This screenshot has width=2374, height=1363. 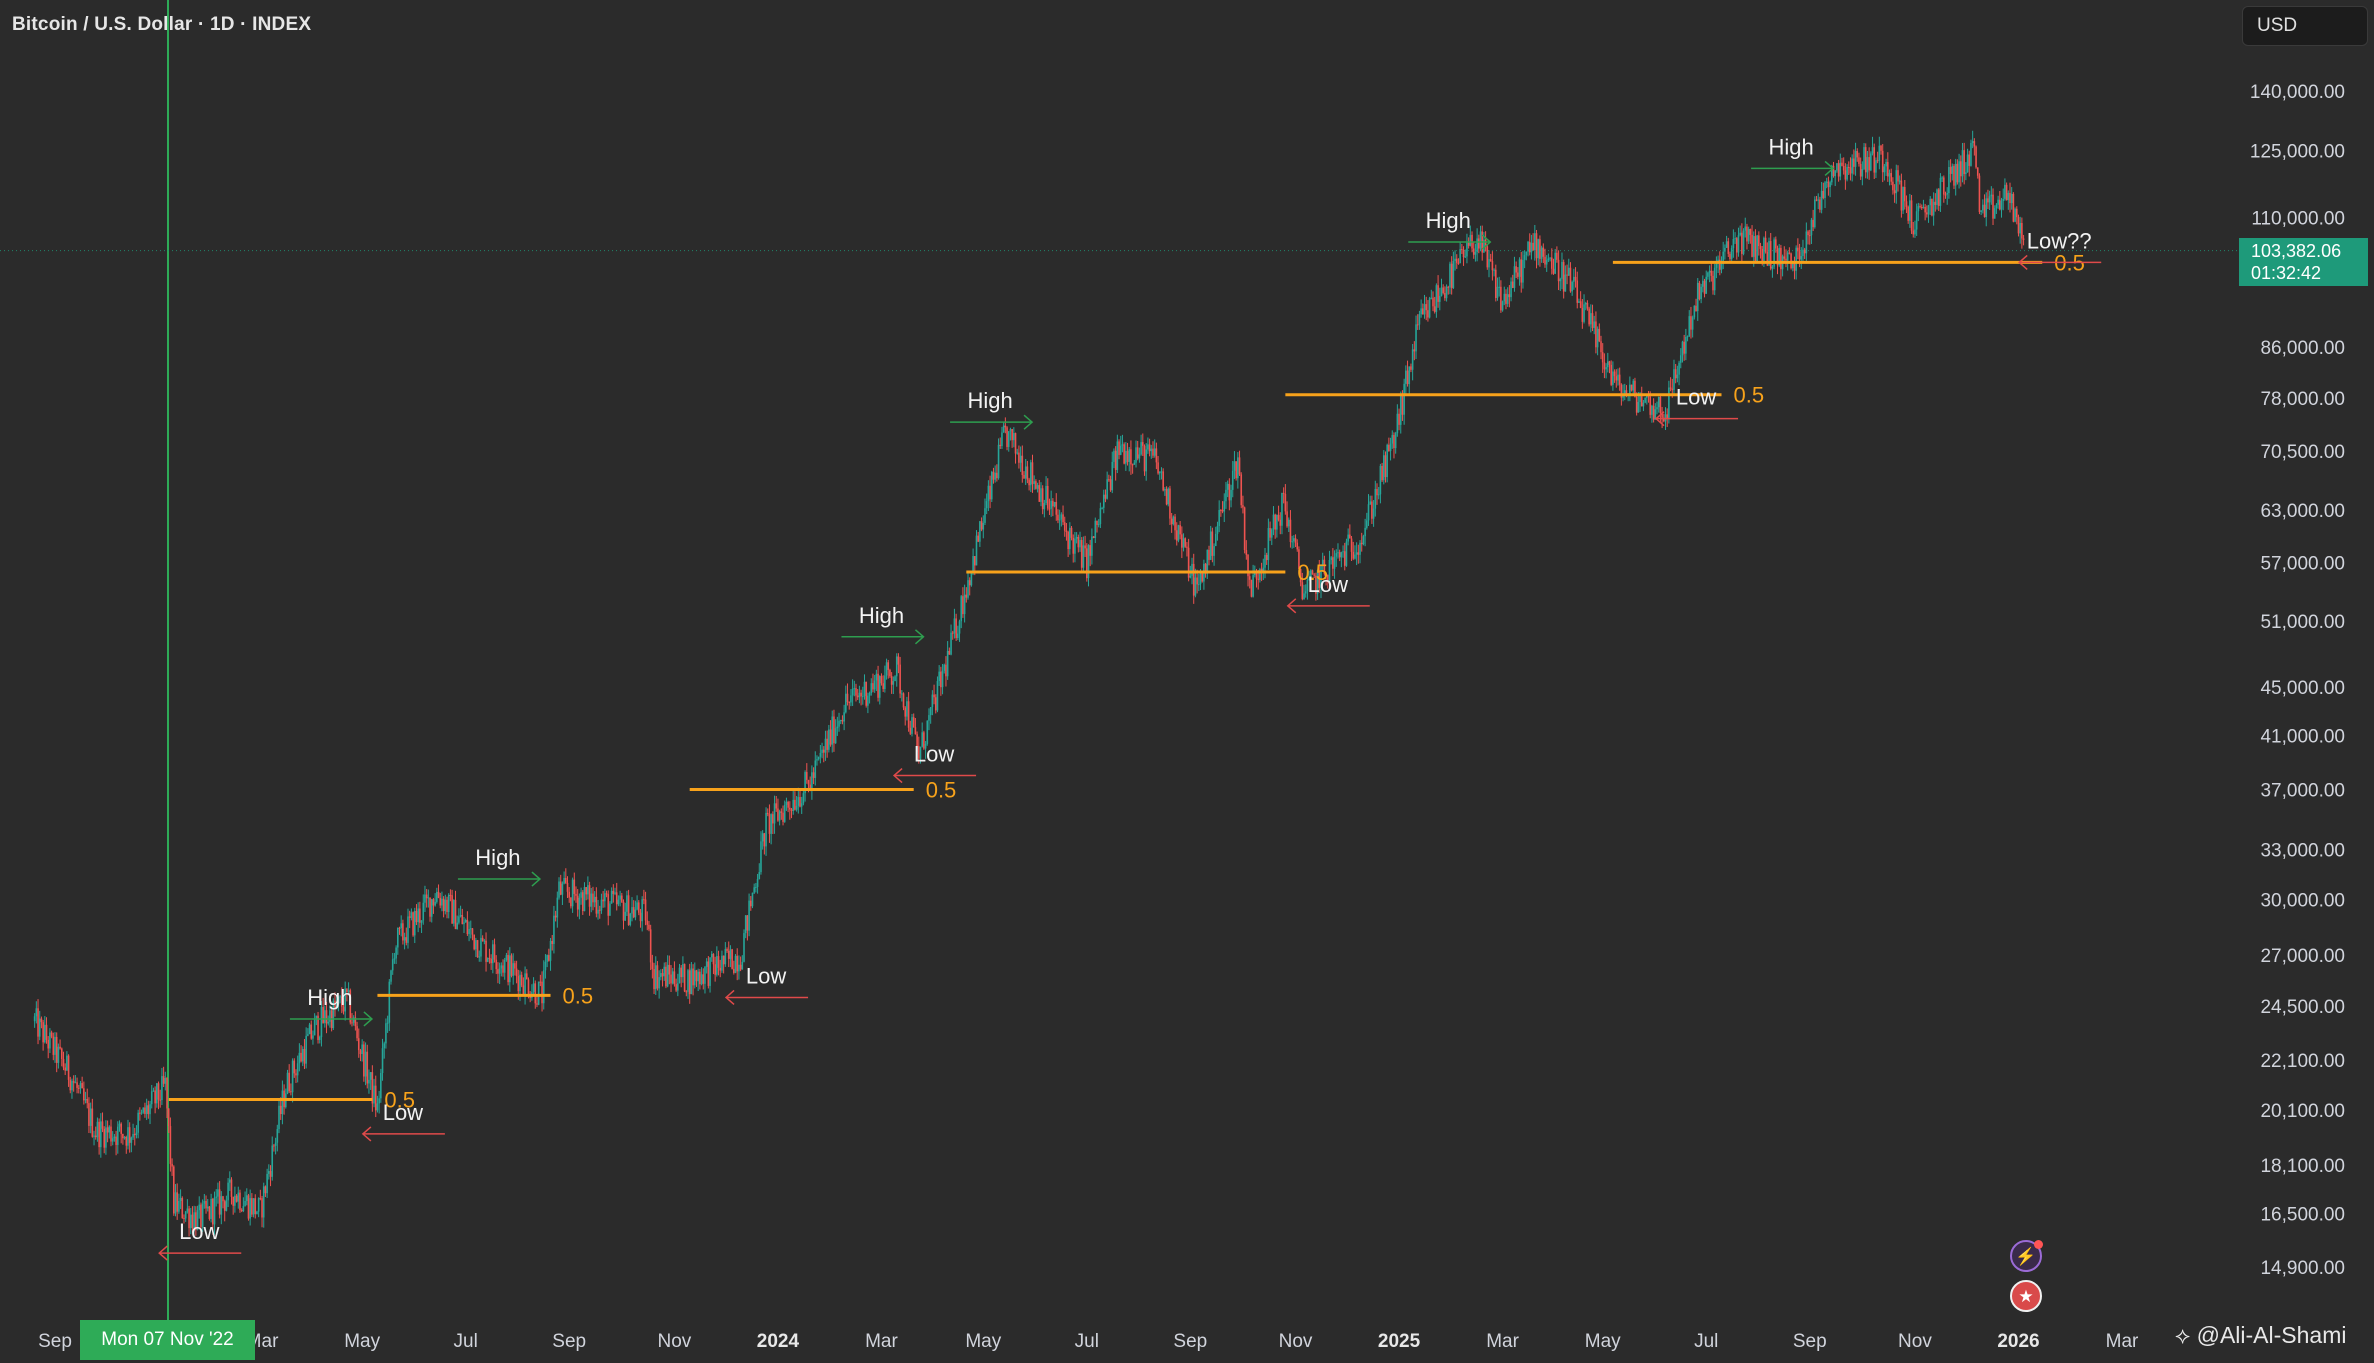 I want to click on y-axis-tick-label: 63,000.00, so click(x=2302, y=511).